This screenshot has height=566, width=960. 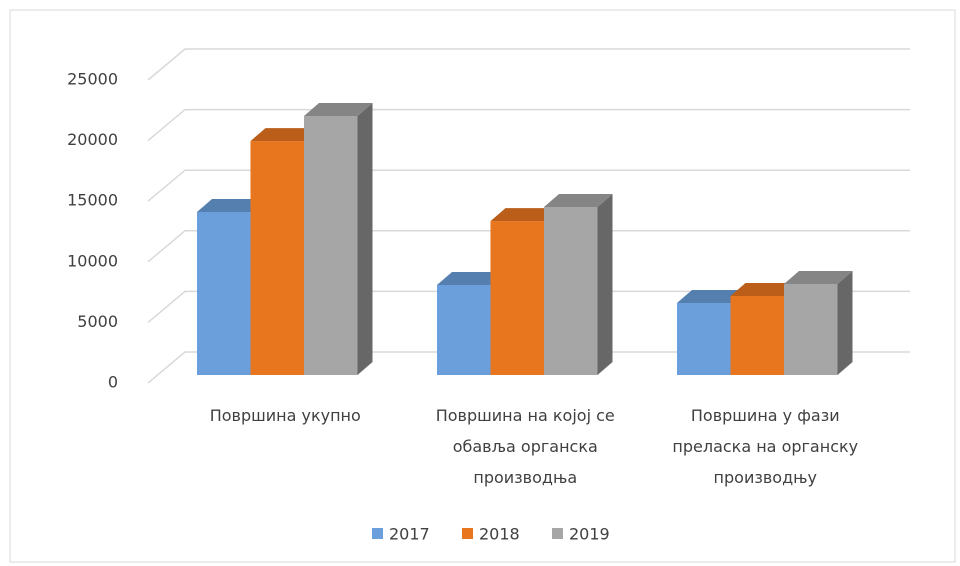 I want to click on y-tick-label: 25000, so click(x=92, y=79).